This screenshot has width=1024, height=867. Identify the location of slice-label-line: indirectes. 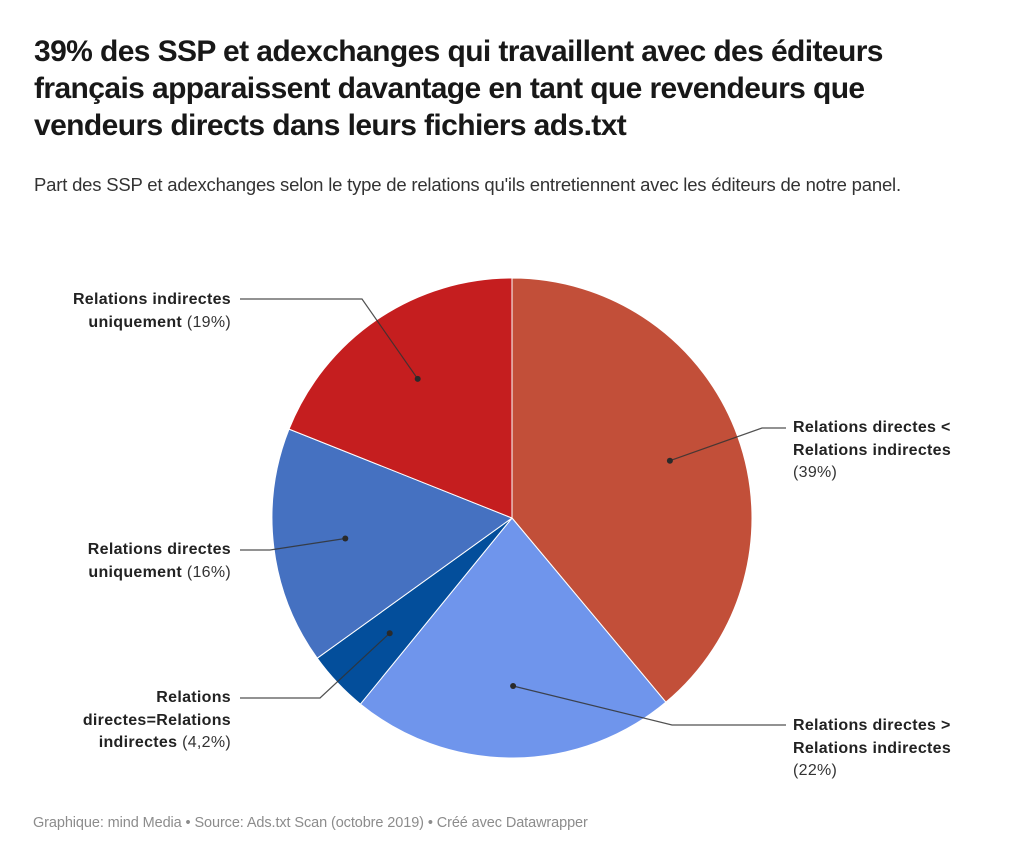
(138, 742).